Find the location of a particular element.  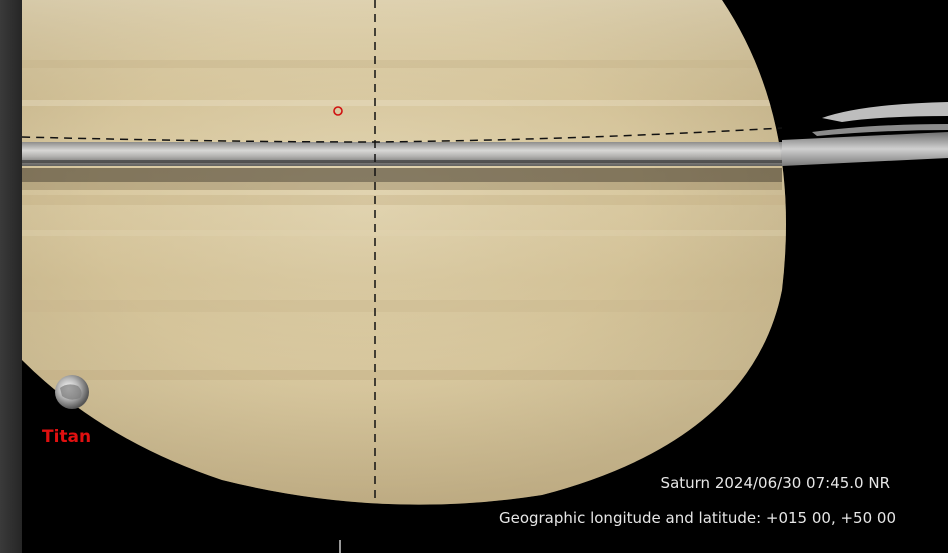

window-left-edge is located at coordinates (11, 276).